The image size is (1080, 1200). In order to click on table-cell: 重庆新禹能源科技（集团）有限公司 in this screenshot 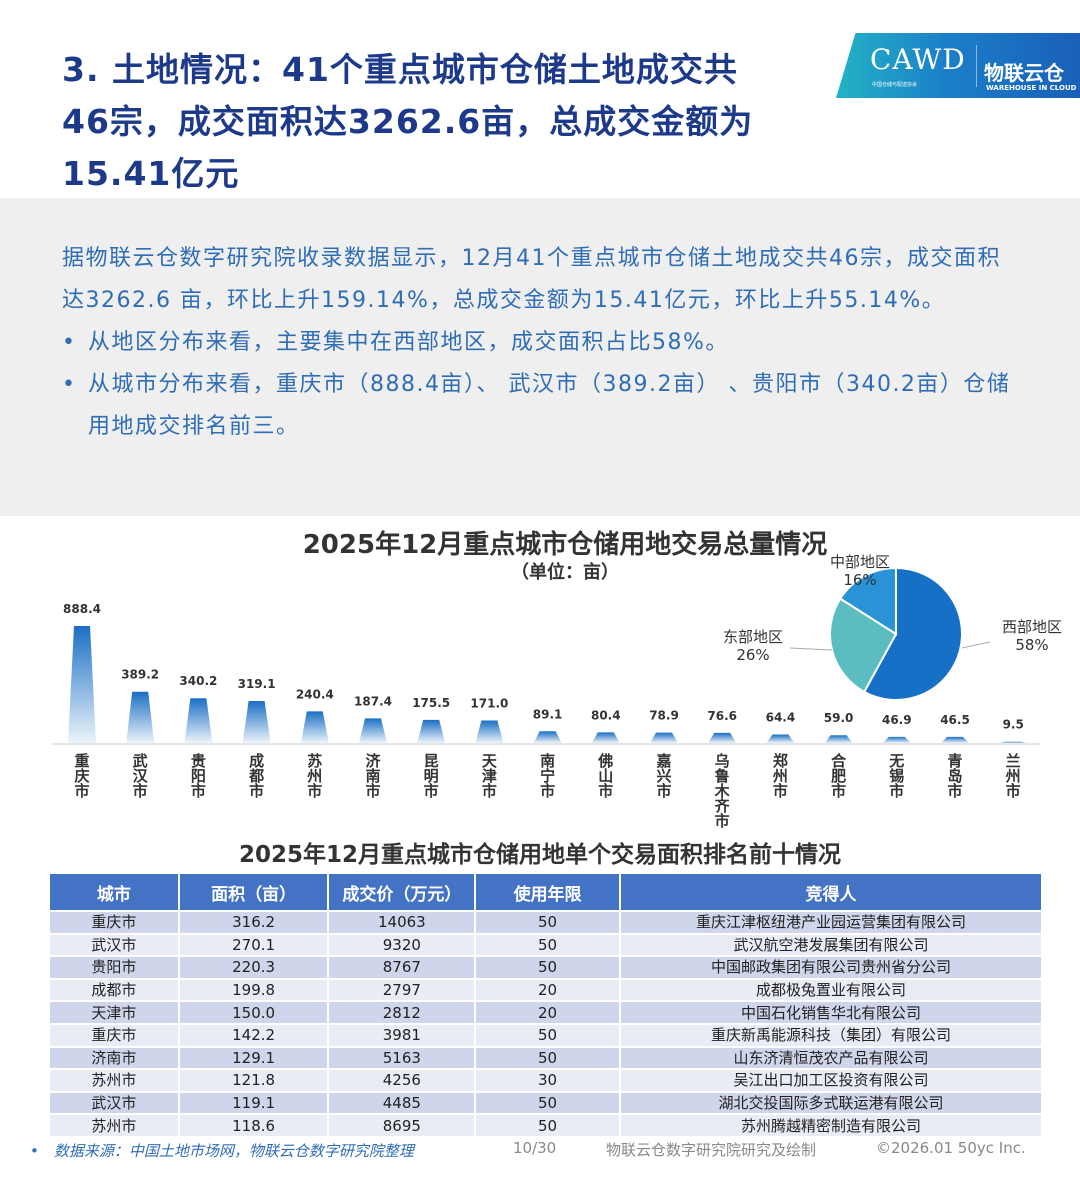, I will do `click(830, 1035)`.